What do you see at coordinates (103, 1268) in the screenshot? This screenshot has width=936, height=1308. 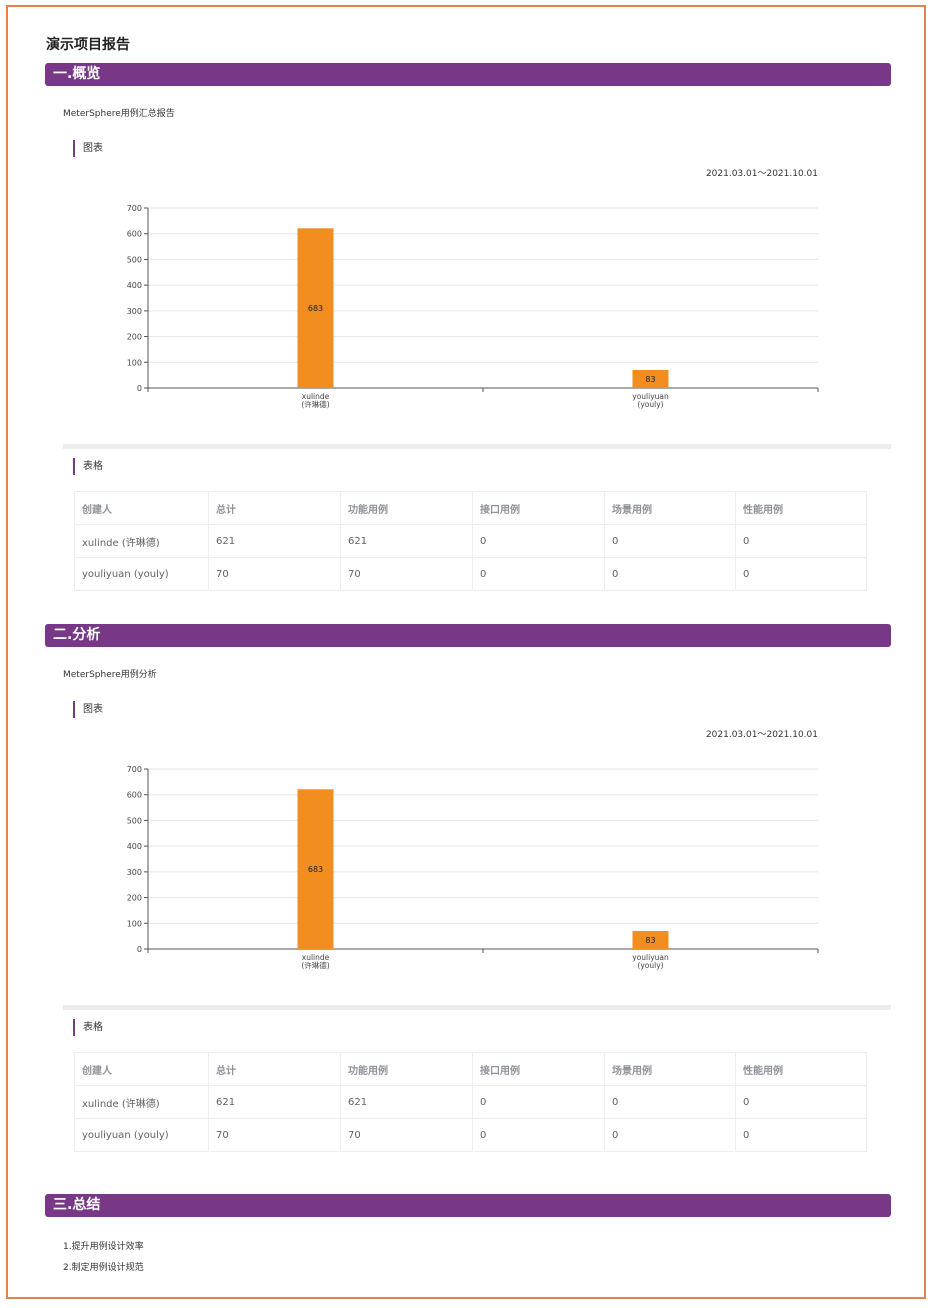 I see `summary-item: 2.制定用例设计规范` at bounding box center [103, 1268].